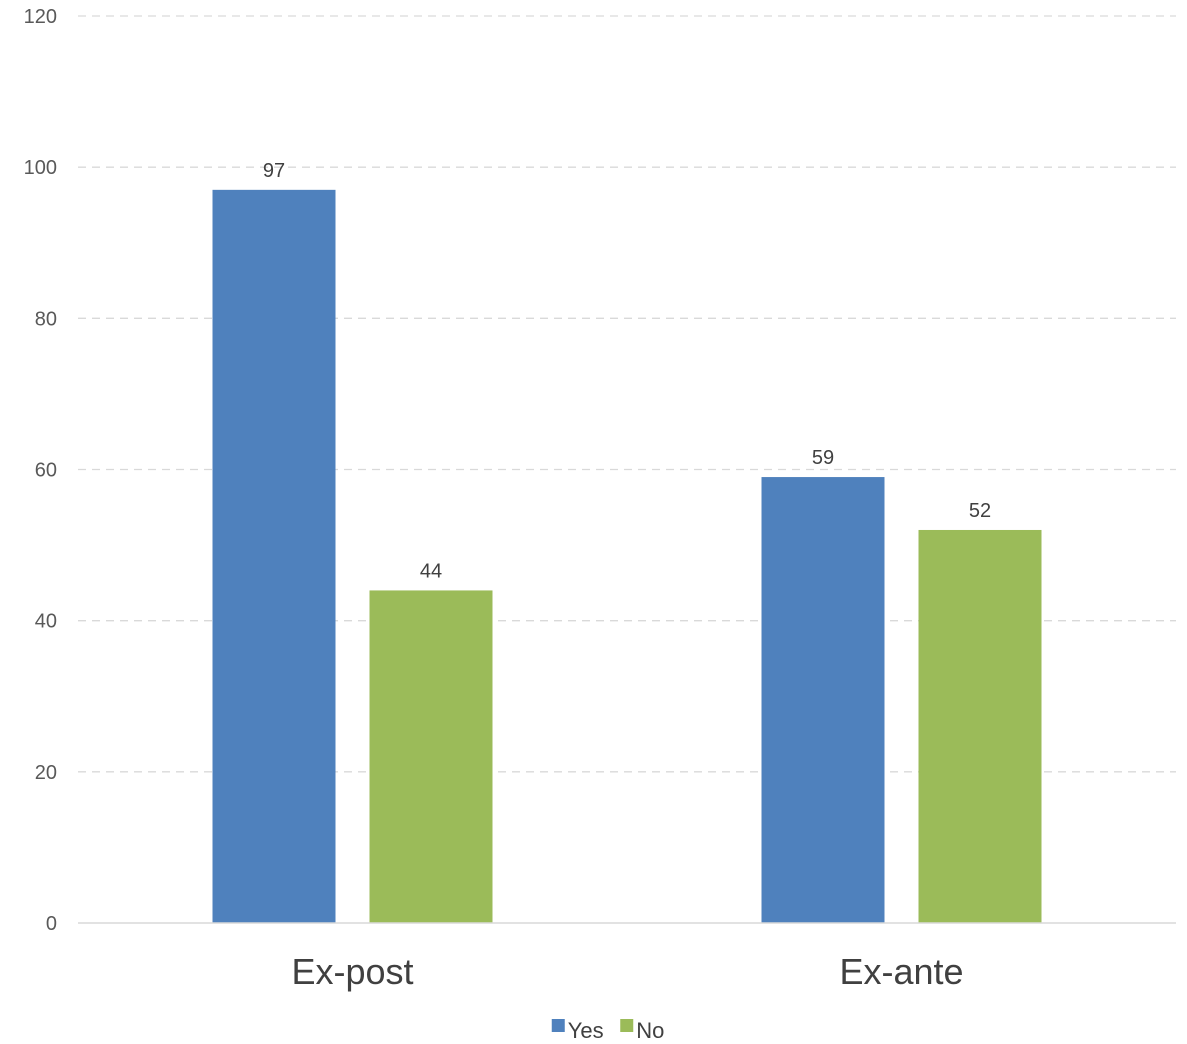 The height and width of the screenshot is (1044, 1187). Describe the element at coordinates (823, 700) in the screenshot. I see `bar-yes-ex-ante` at that location.